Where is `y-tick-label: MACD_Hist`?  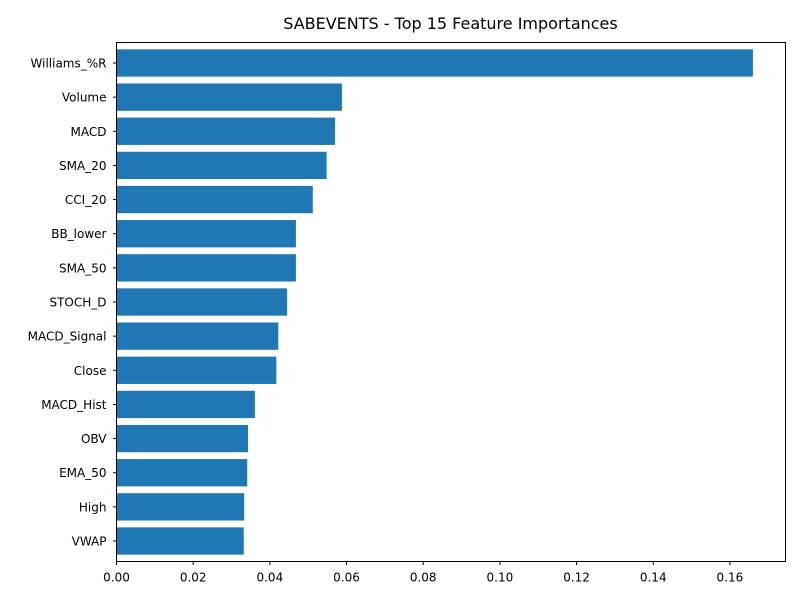
y-tick-label: MACD_Hist is located at coordinates (74, 405).